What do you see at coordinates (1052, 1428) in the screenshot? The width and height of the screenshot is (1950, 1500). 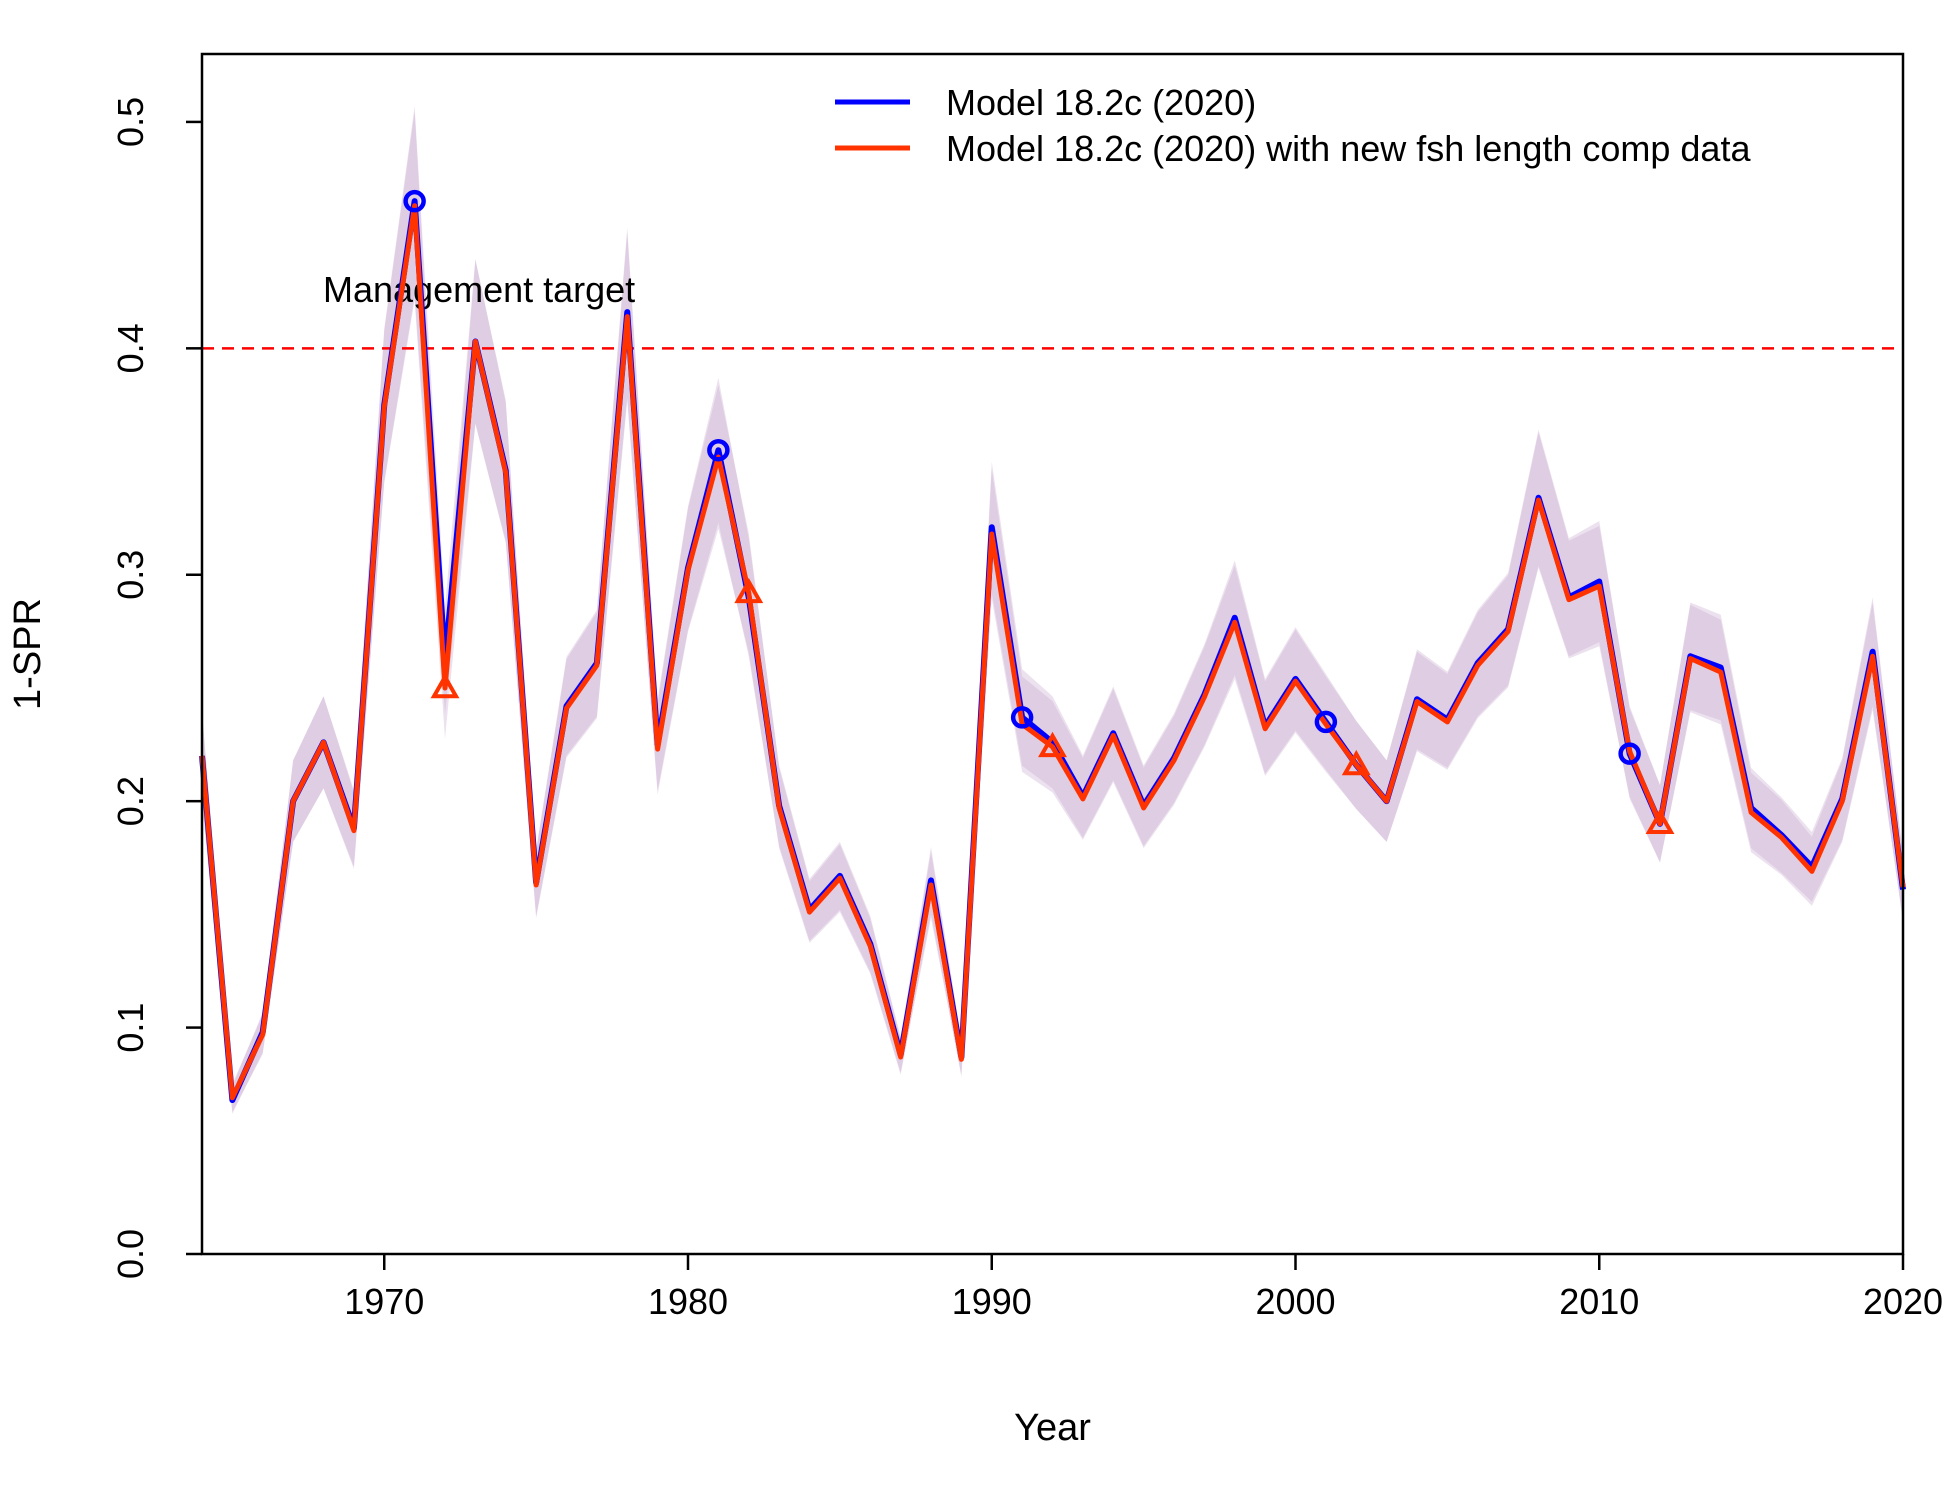 I see `x-axis-label: Year` at bounding box center [1052, 1428].